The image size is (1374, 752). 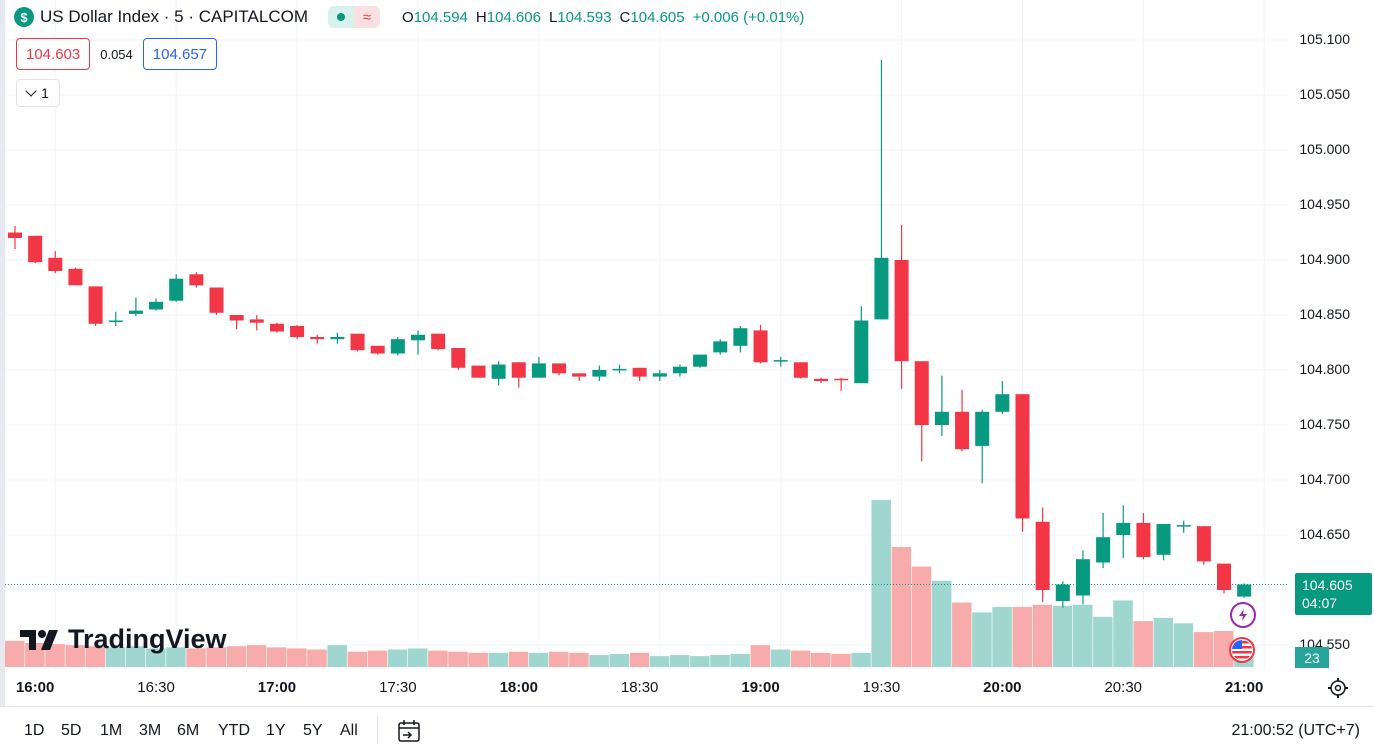 What do you see at coordinates (340, 17) in the screenshot?
I see `market-open-dot-icon` at bounding box center [340, 17].